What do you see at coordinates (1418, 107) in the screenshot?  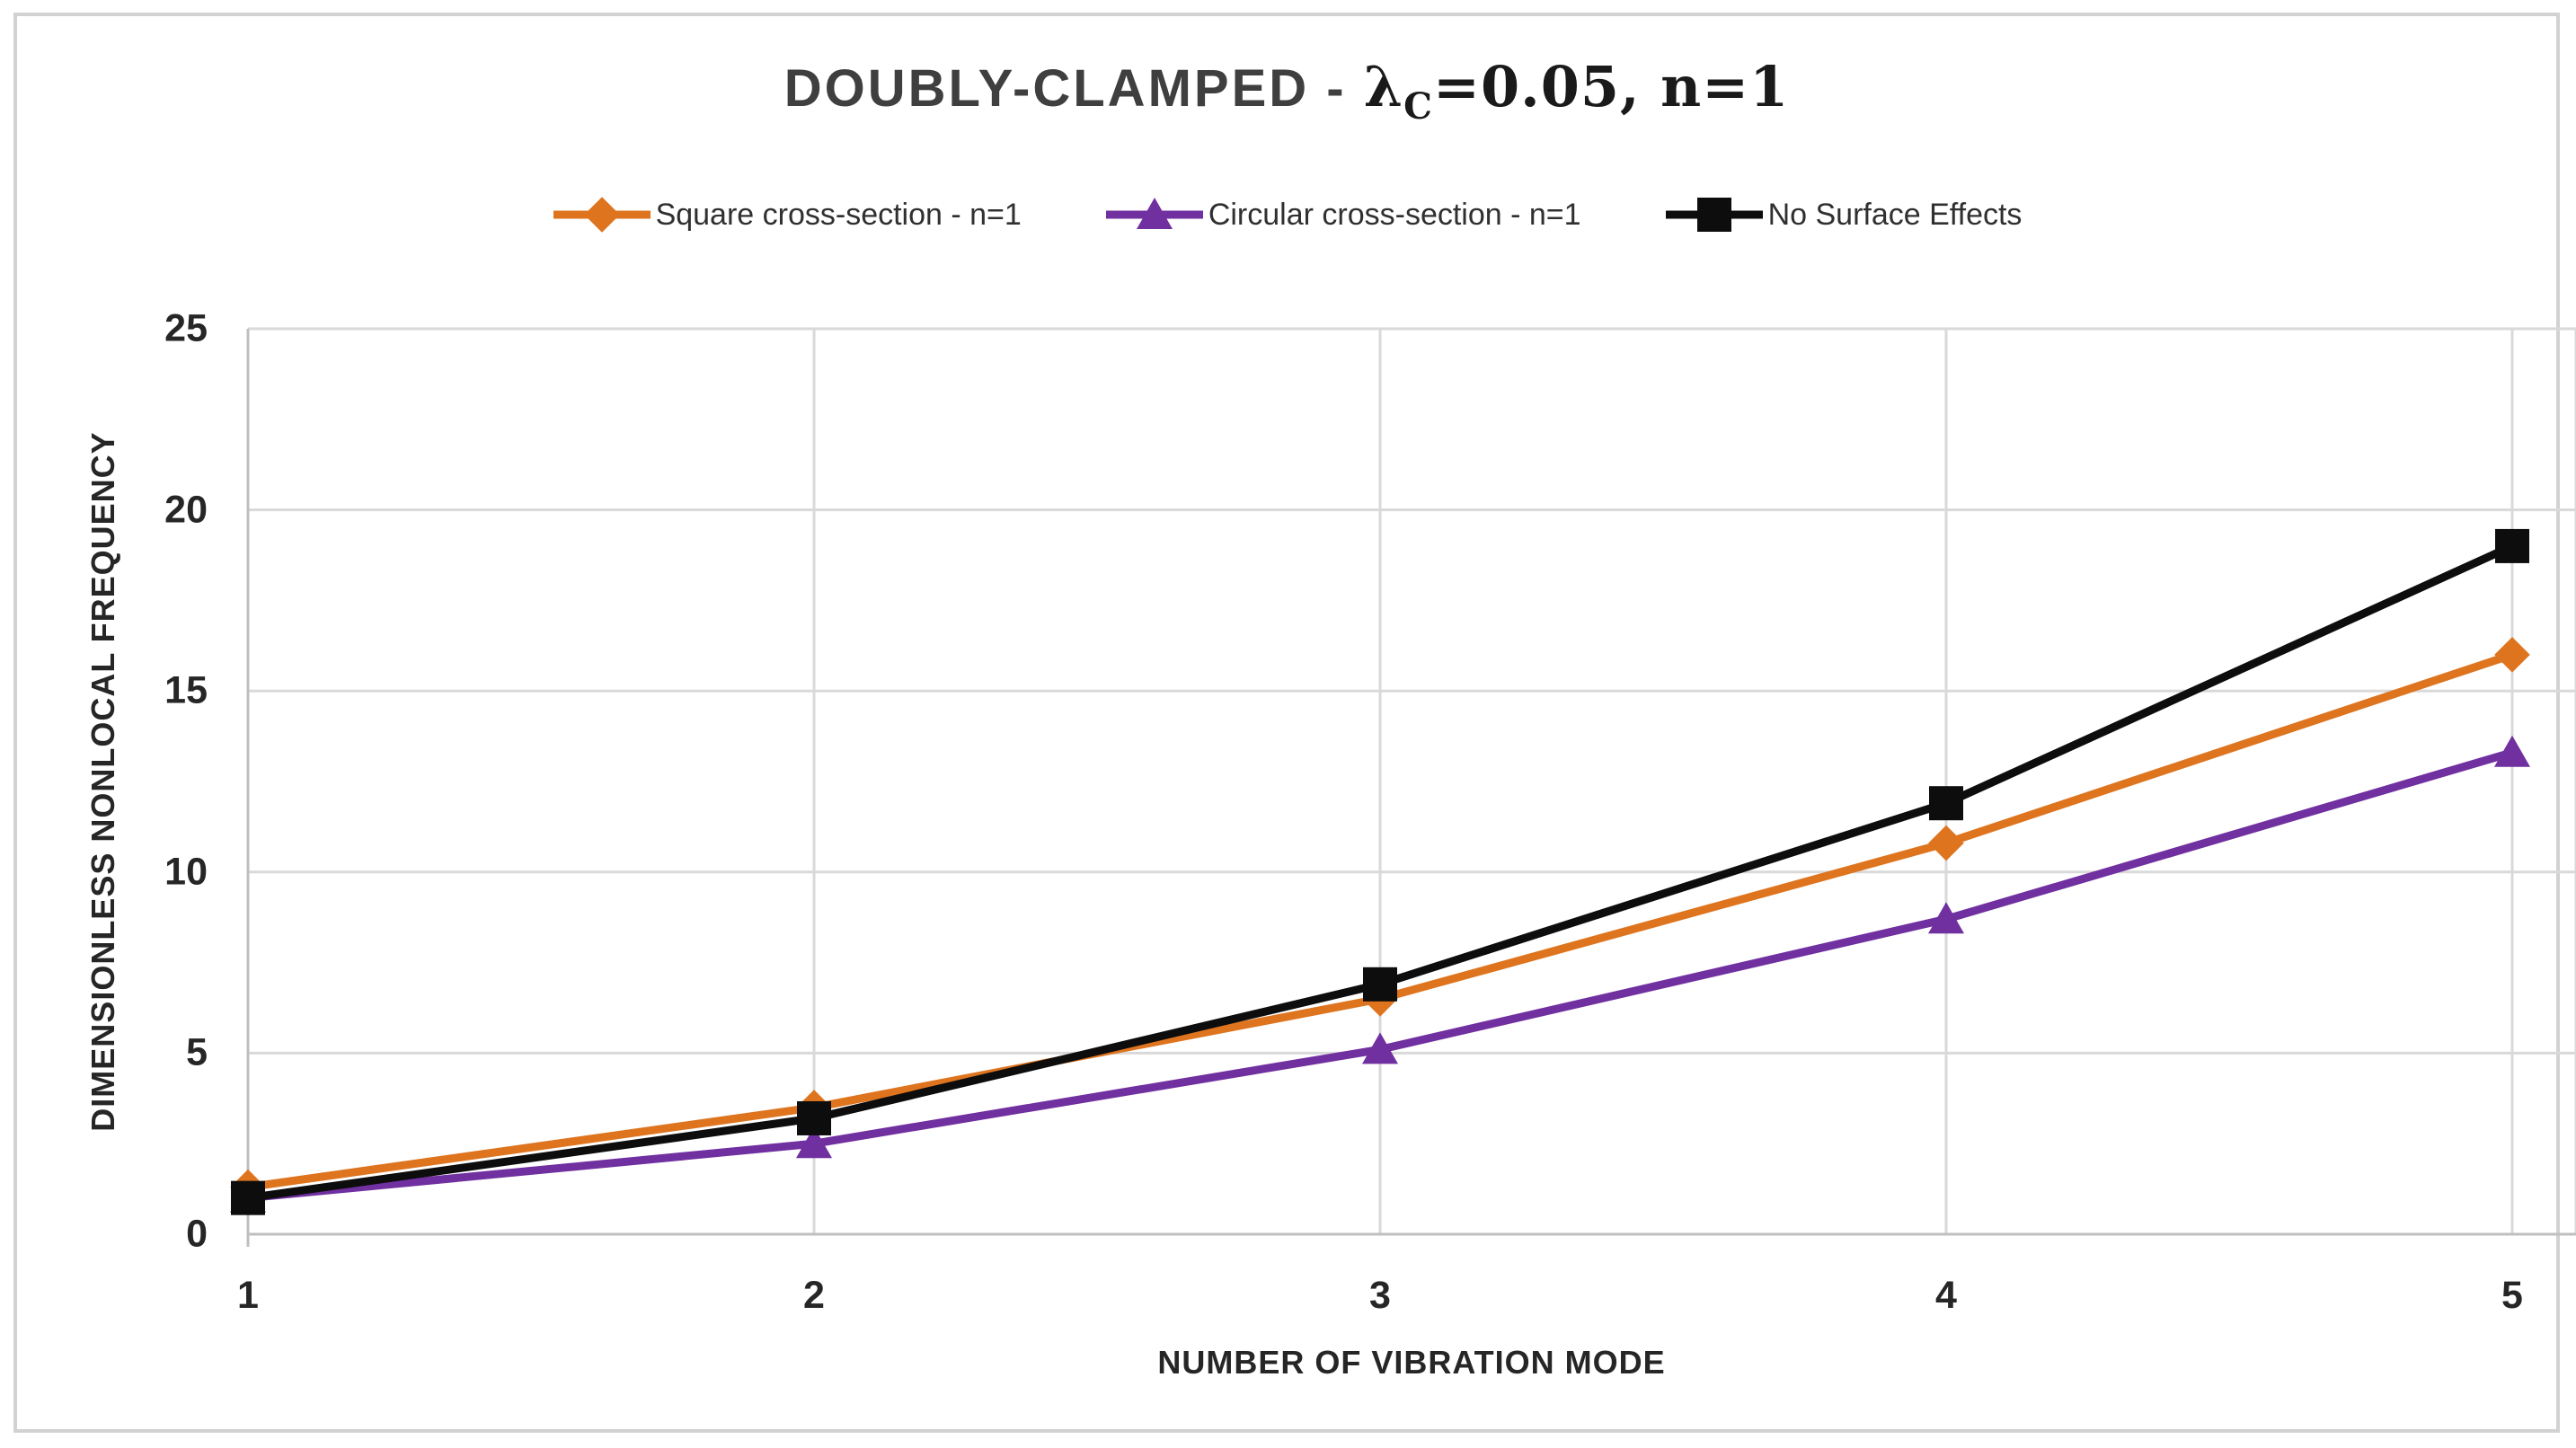 I see `chart-title-lambda-sub: C` at bounding box center [1418, 107].